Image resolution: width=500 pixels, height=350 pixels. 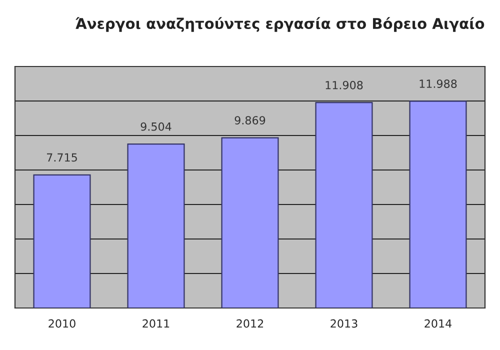 I want to click on data-label: 11.988, so click(x=438, y=84).